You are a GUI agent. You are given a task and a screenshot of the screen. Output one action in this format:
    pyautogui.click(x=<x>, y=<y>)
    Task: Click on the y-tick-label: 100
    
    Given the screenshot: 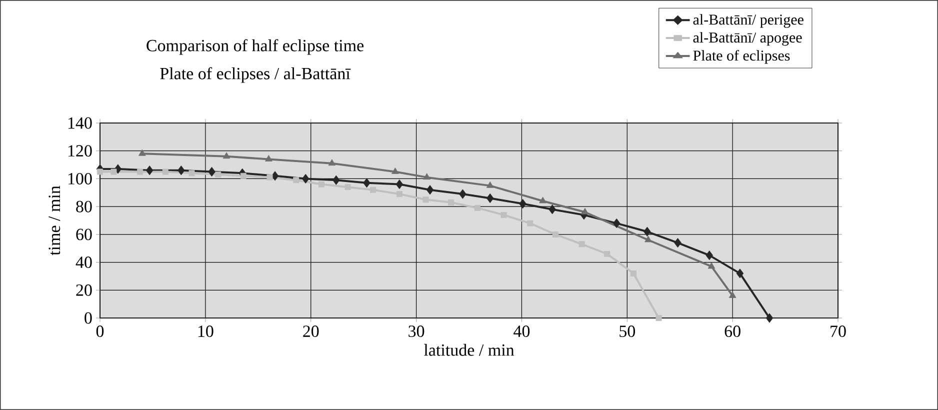 What is the action you would take?
    pyautogui.click(x=80, y=178)
    